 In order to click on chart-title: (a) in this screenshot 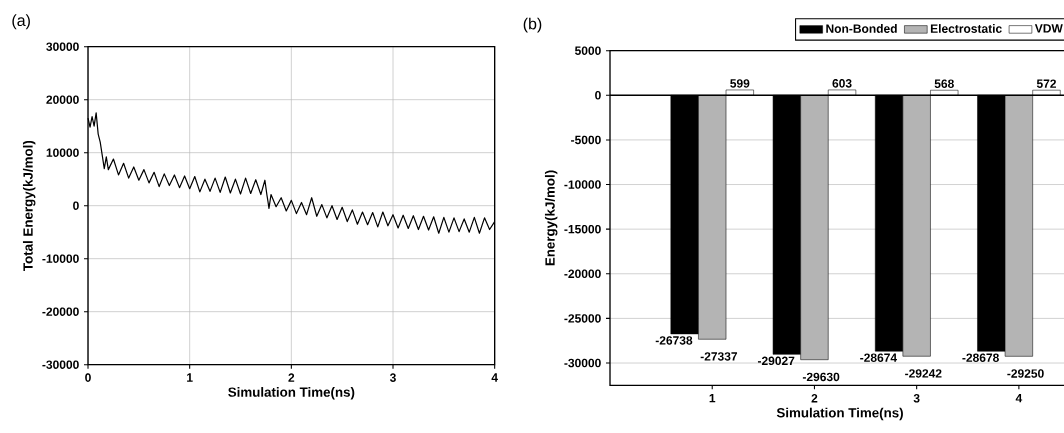, I will do `click(21, 22)`.